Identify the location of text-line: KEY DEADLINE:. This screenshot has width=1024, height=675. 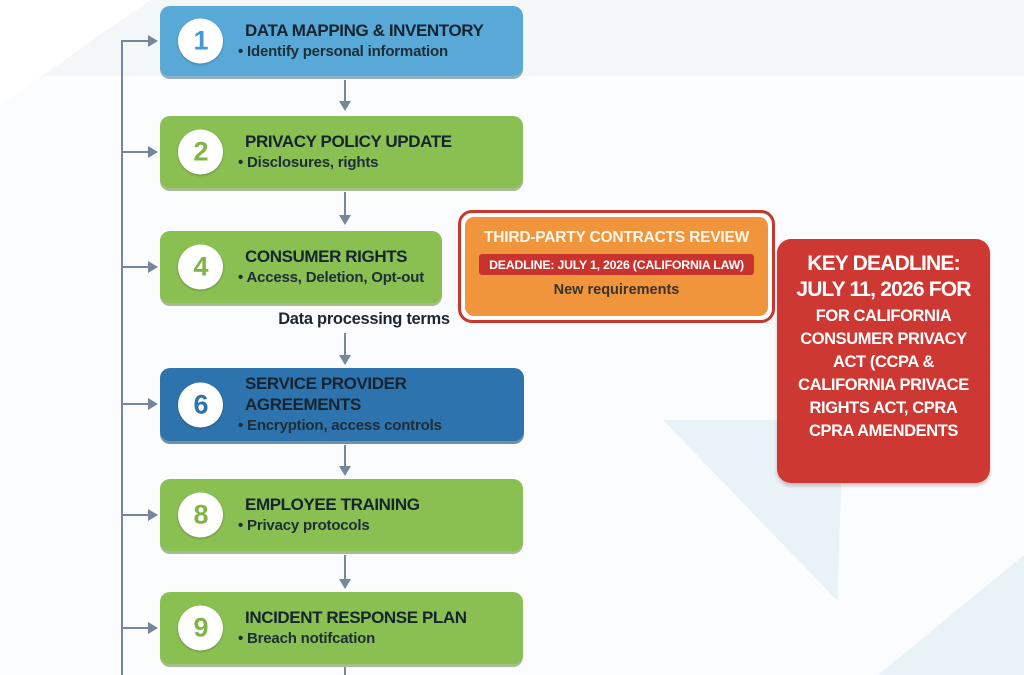
(883, 263).